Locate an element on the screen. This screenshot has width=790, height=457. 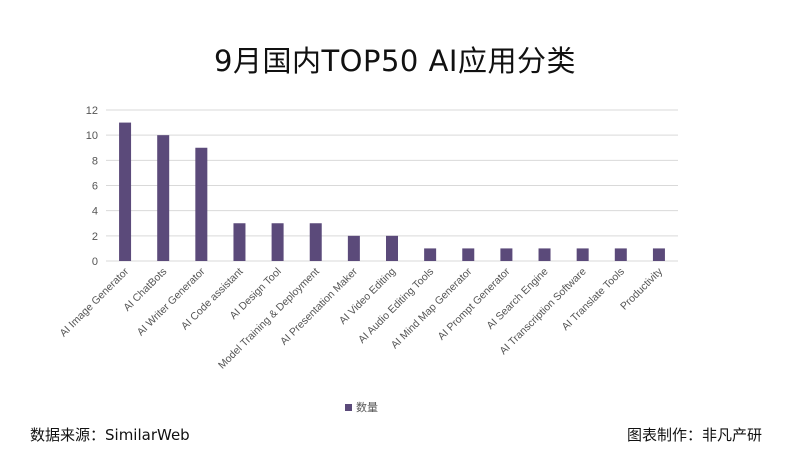
legend: 数量 is located at coordinates (361, 407).